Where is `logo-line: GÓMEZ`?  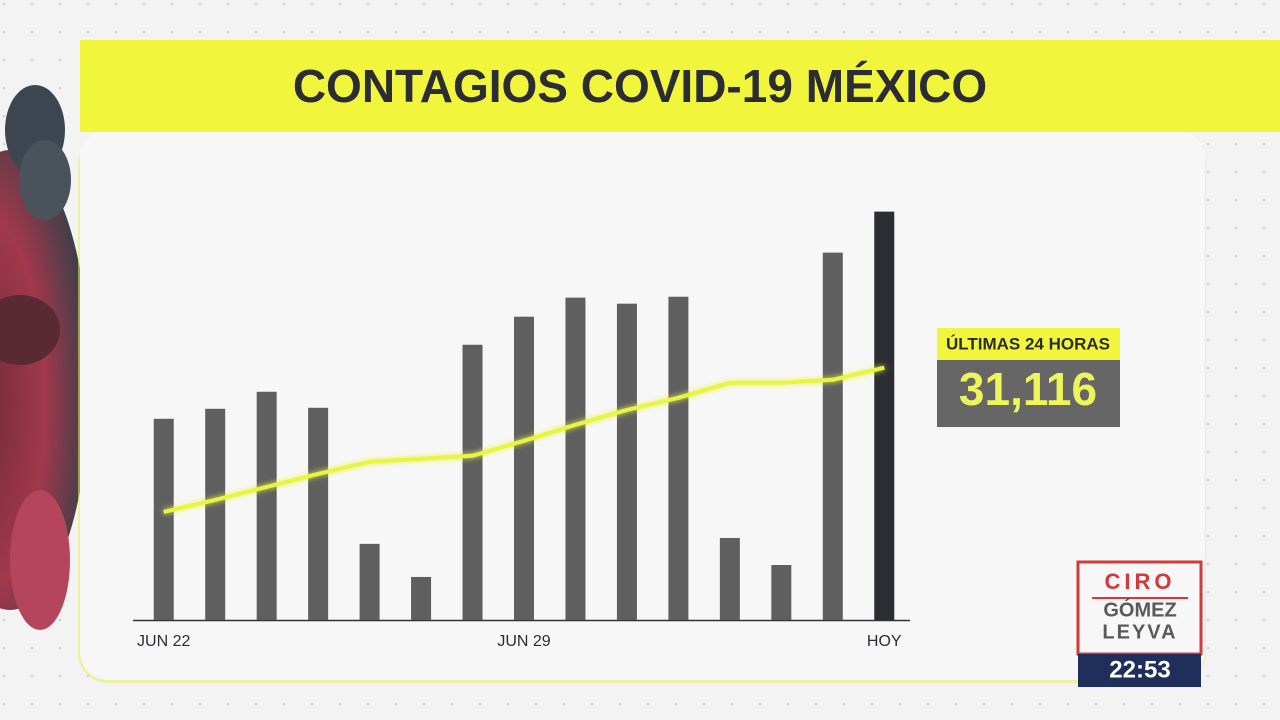 logo-line: GÓMEZ is located at coordinates (1139, 609).